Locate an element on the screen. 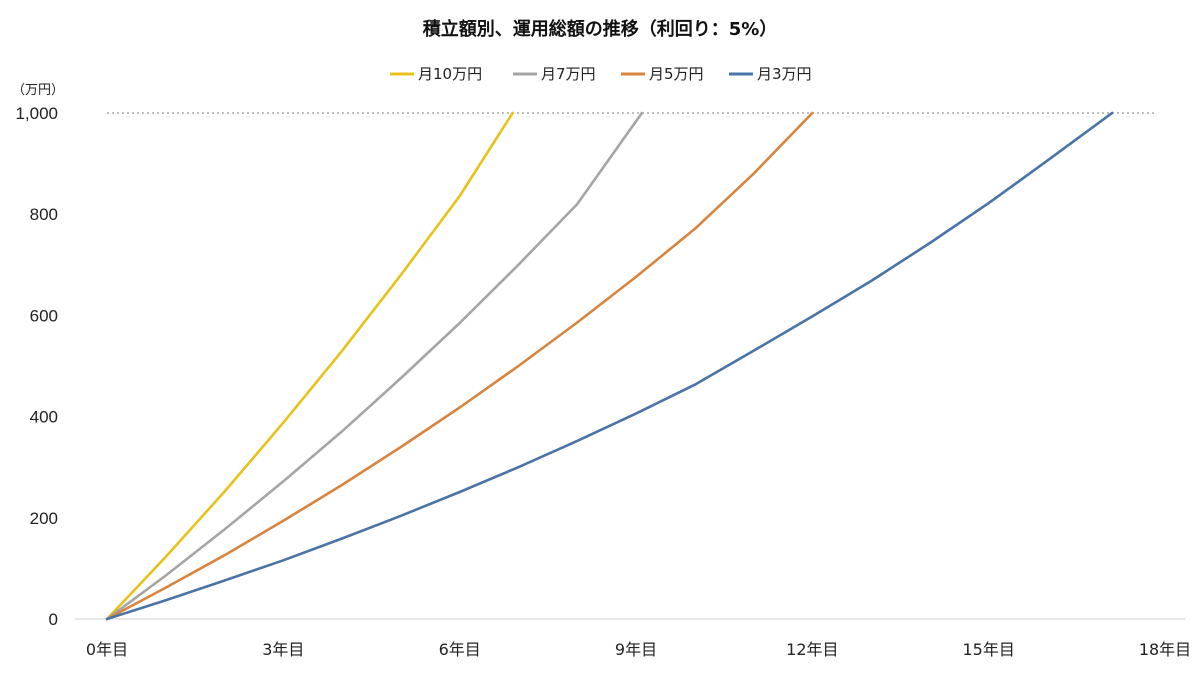 The height and width of the screenshot is (675, 1200). chart-title: 積立額別、運用総額の推移（利回り：5%） is located at coordinates (600, 29).